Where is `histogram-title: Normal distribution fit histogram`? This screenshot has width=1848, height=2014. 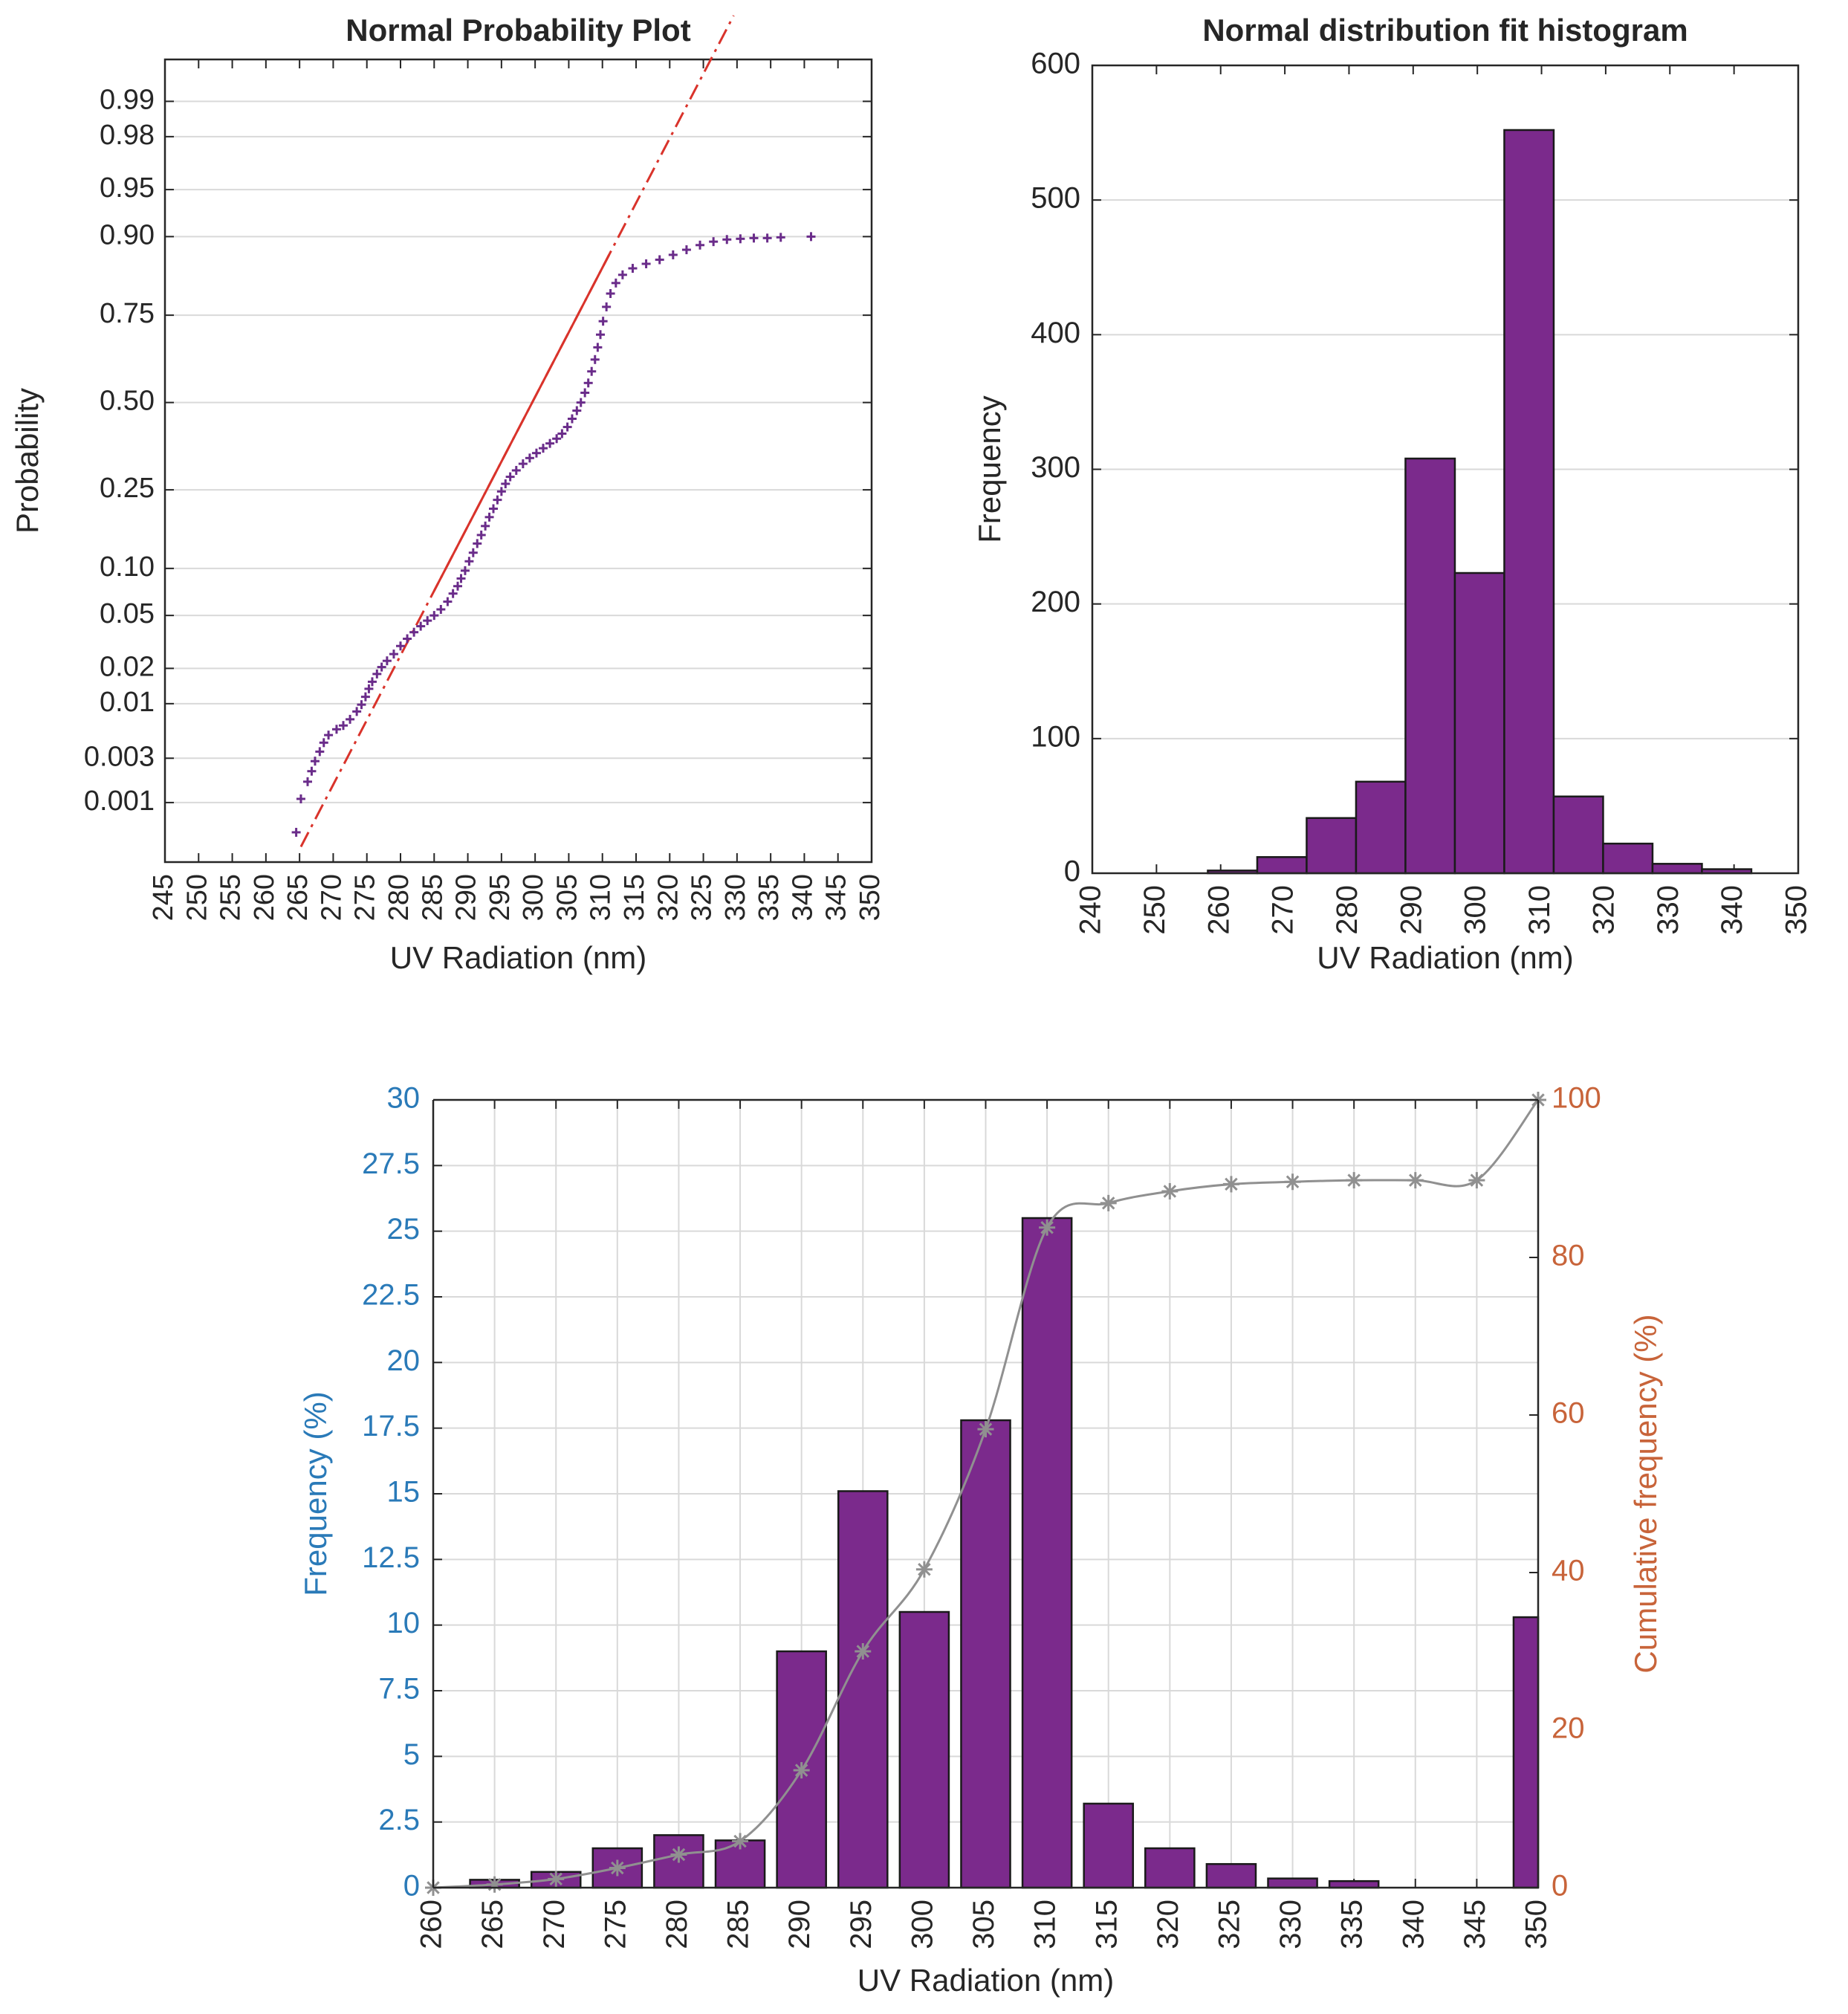
histogram-title: Normal distribution fit histogram is located at coordinates (1444, 30).